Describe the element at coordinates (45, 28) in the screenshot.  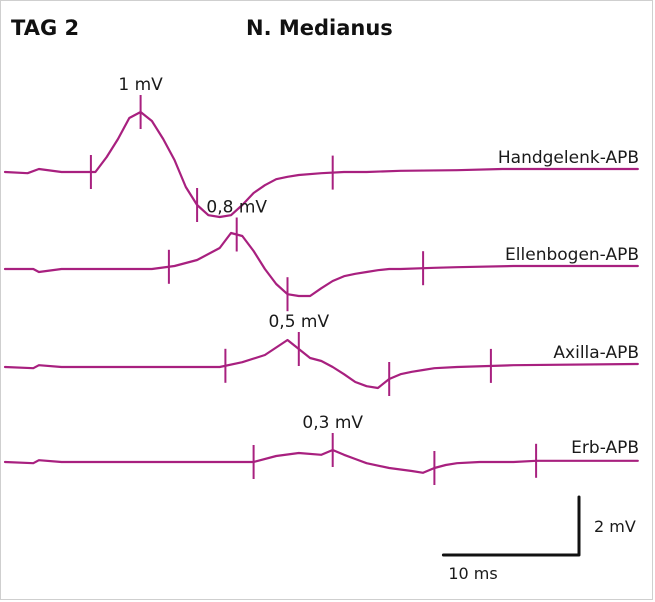
I see `day-label: TAG 2` at that location.